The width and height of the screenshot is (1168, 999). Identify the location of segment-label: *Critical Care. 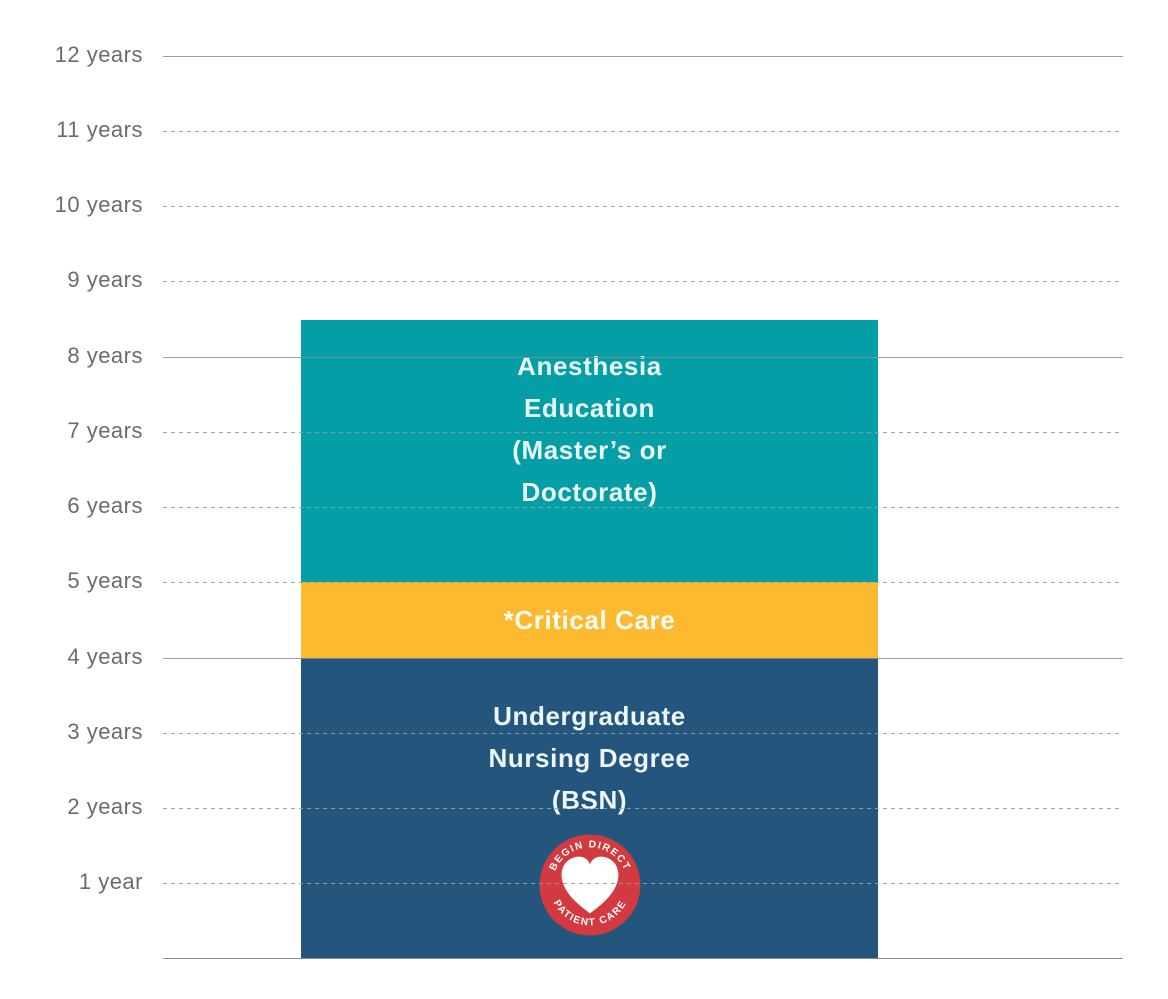
(589, 620).